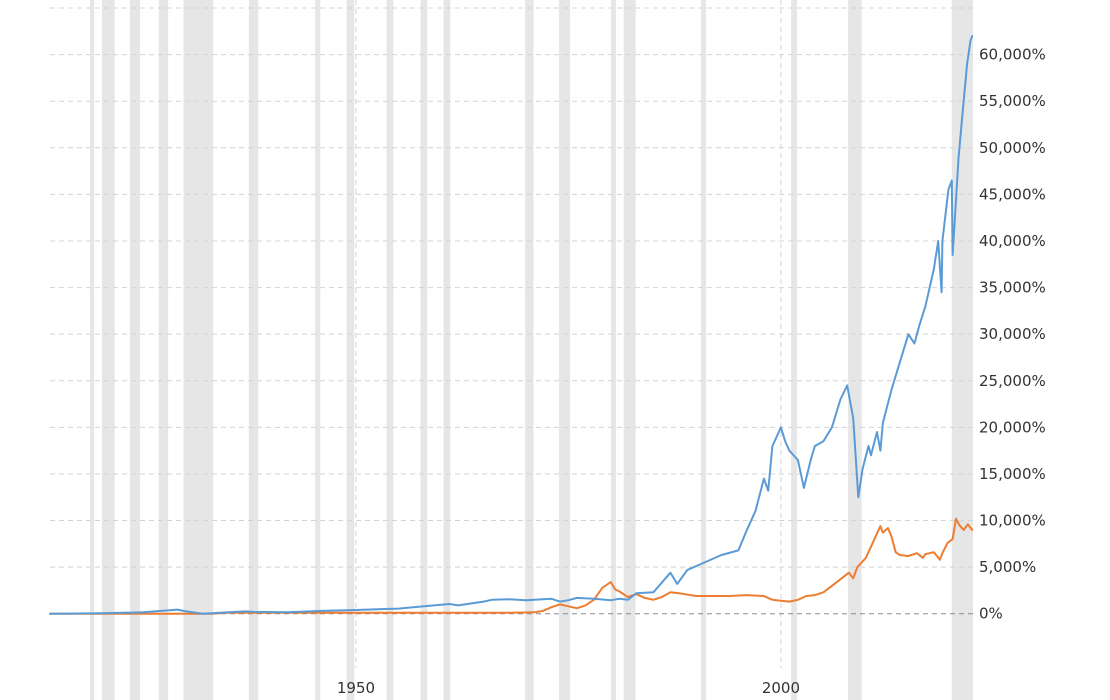 The height and width of the screenshot is (700, 1110). What do you see at coordinates (1007, 567) in the screenshot?
I see `y-tick-label: 5,000%` at bounding box center [1007, 567].